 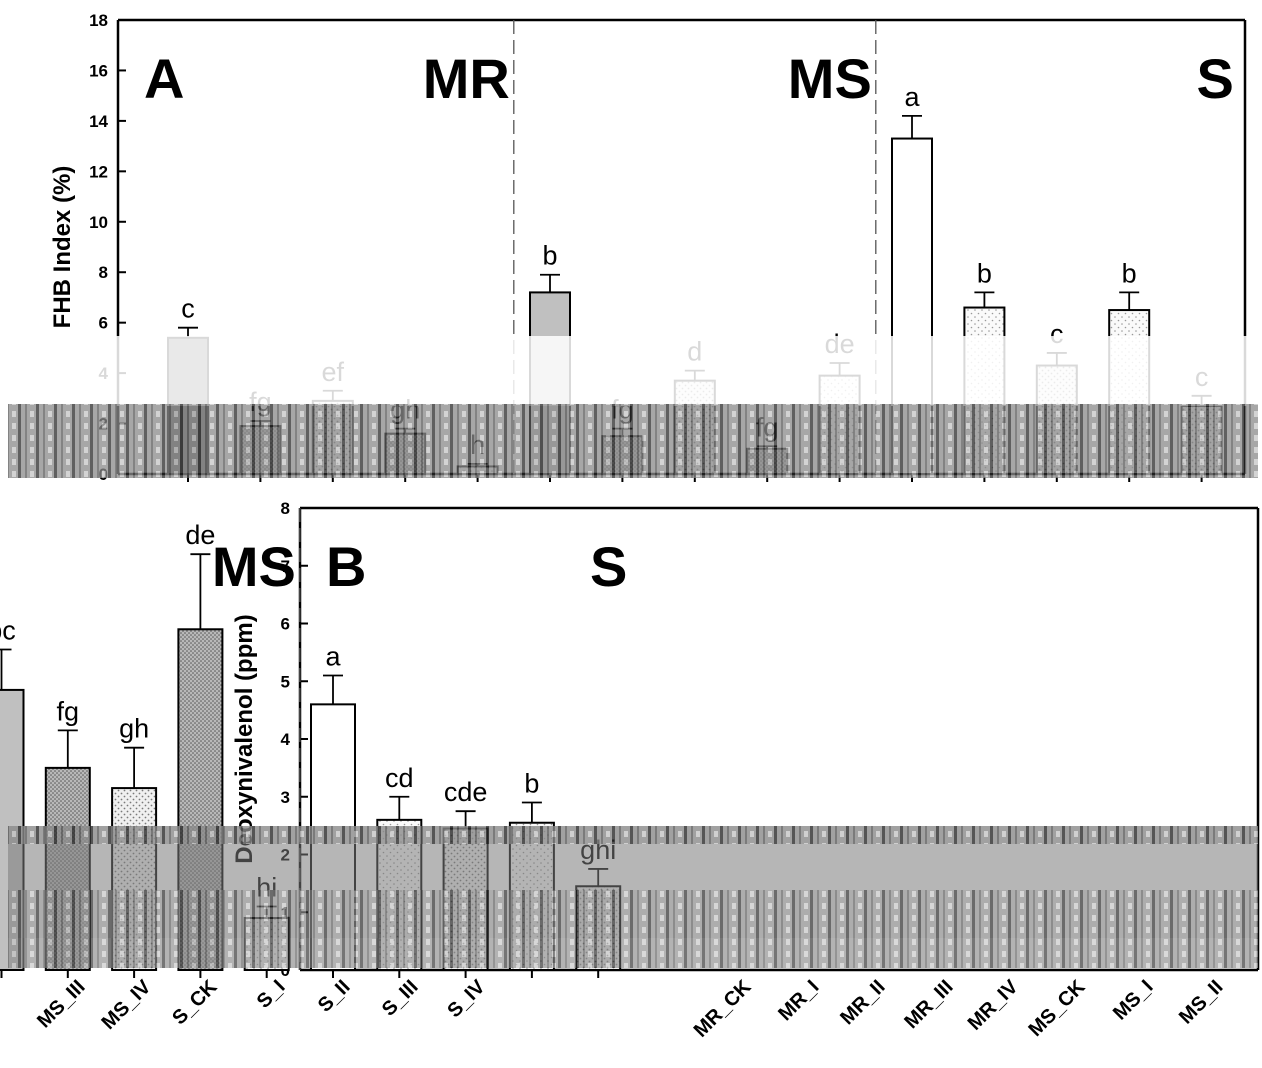 I want to click on category-label: MS_I, so click(x=1133, y=1000).